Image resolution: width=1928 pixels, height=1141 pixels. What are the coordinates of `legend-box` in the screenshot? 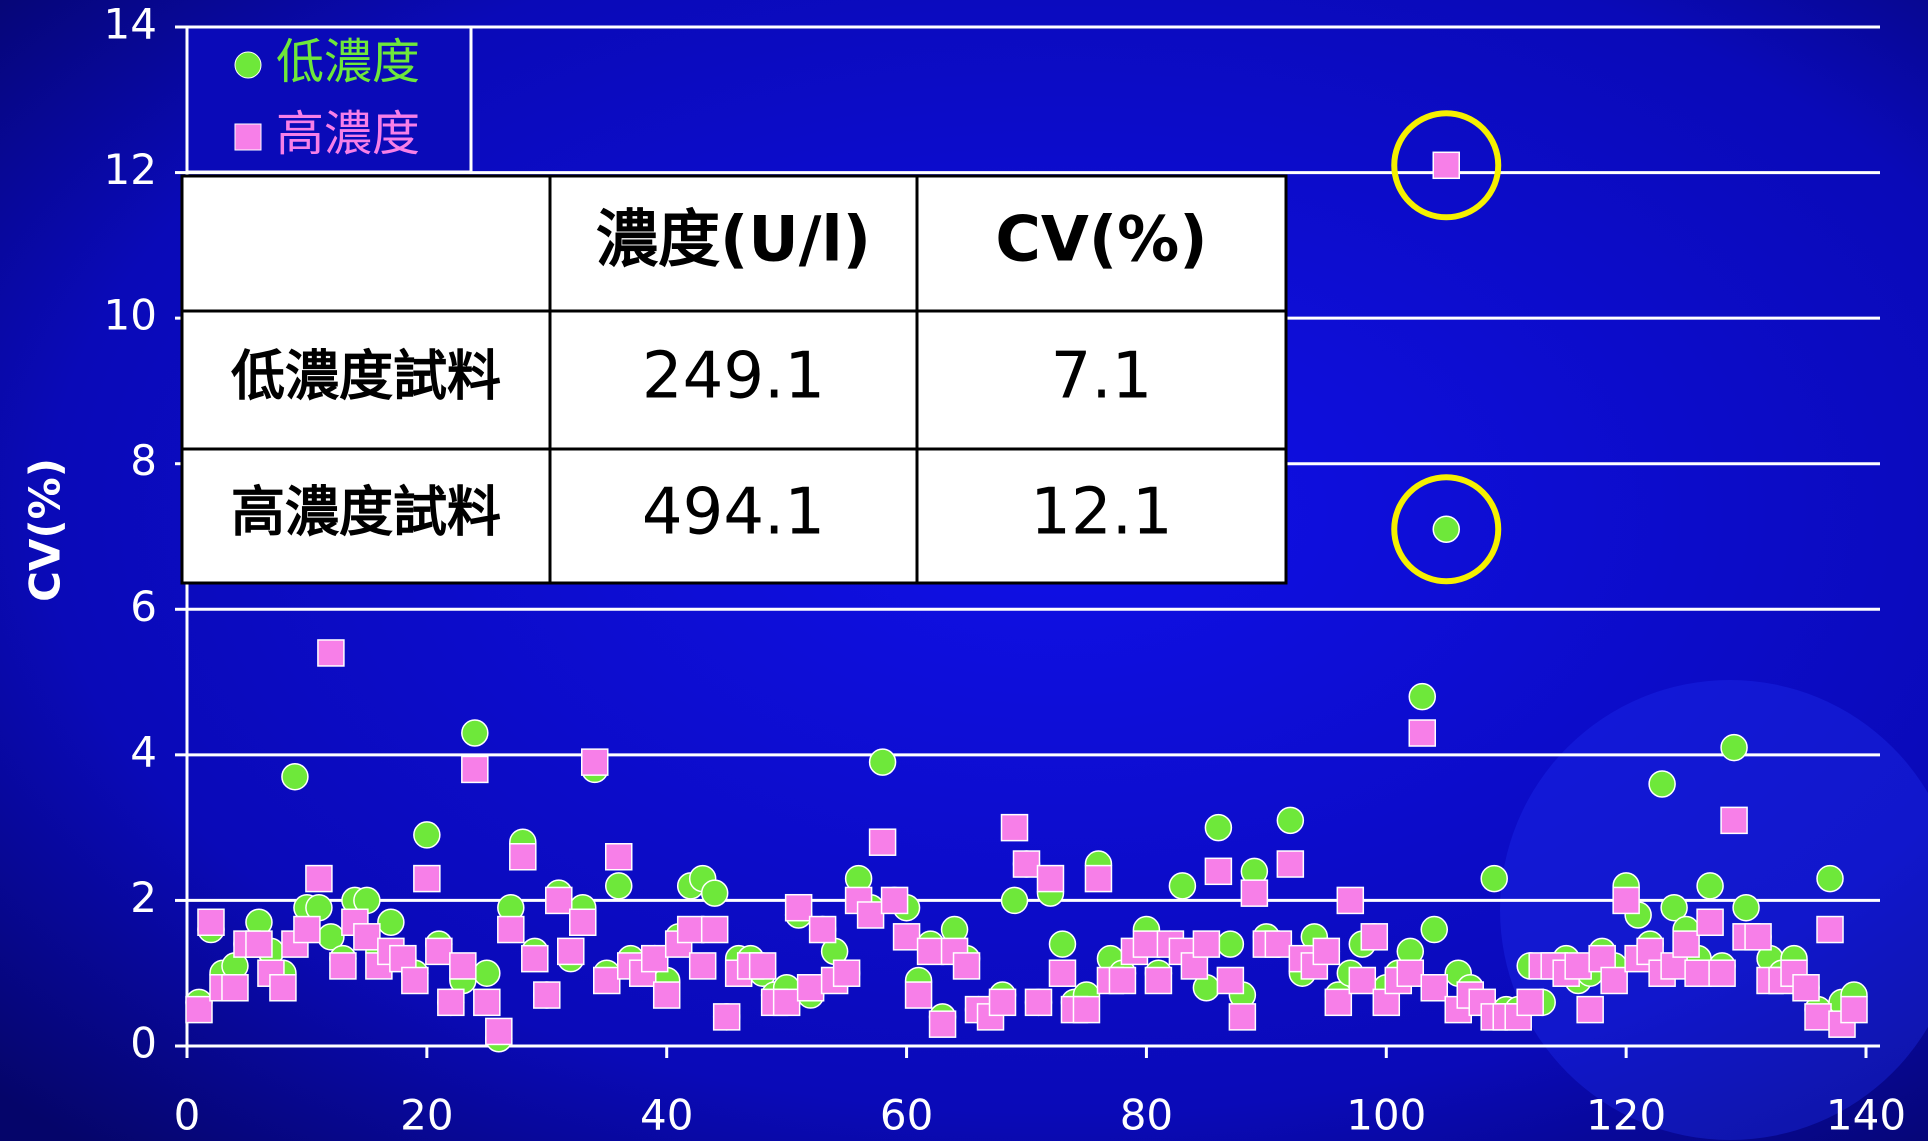 It's located at (329, 99).